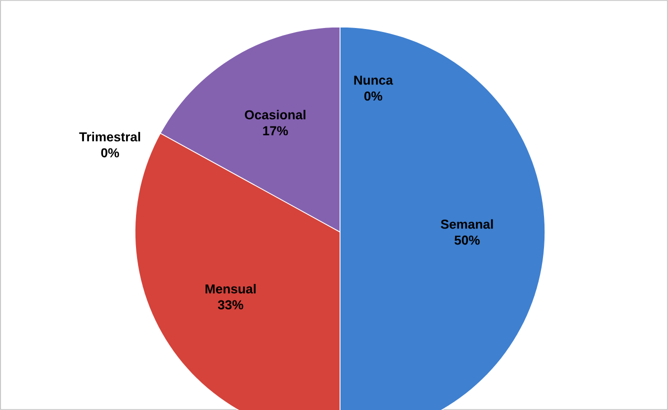  What do you see at coordinates (275, 115) in the screenshot?
I see `slice-label: Ocasional` at bounding box center [275, 115].